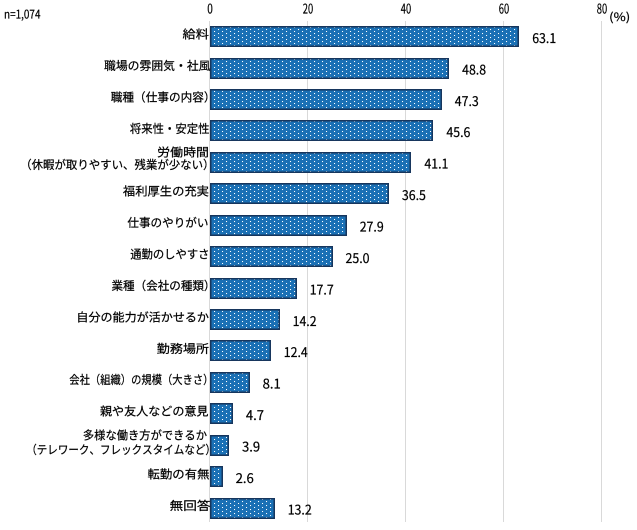 The image size is (637, 530). I want to click on svg-text: 業種（会社の種類）, so click(164, 285).